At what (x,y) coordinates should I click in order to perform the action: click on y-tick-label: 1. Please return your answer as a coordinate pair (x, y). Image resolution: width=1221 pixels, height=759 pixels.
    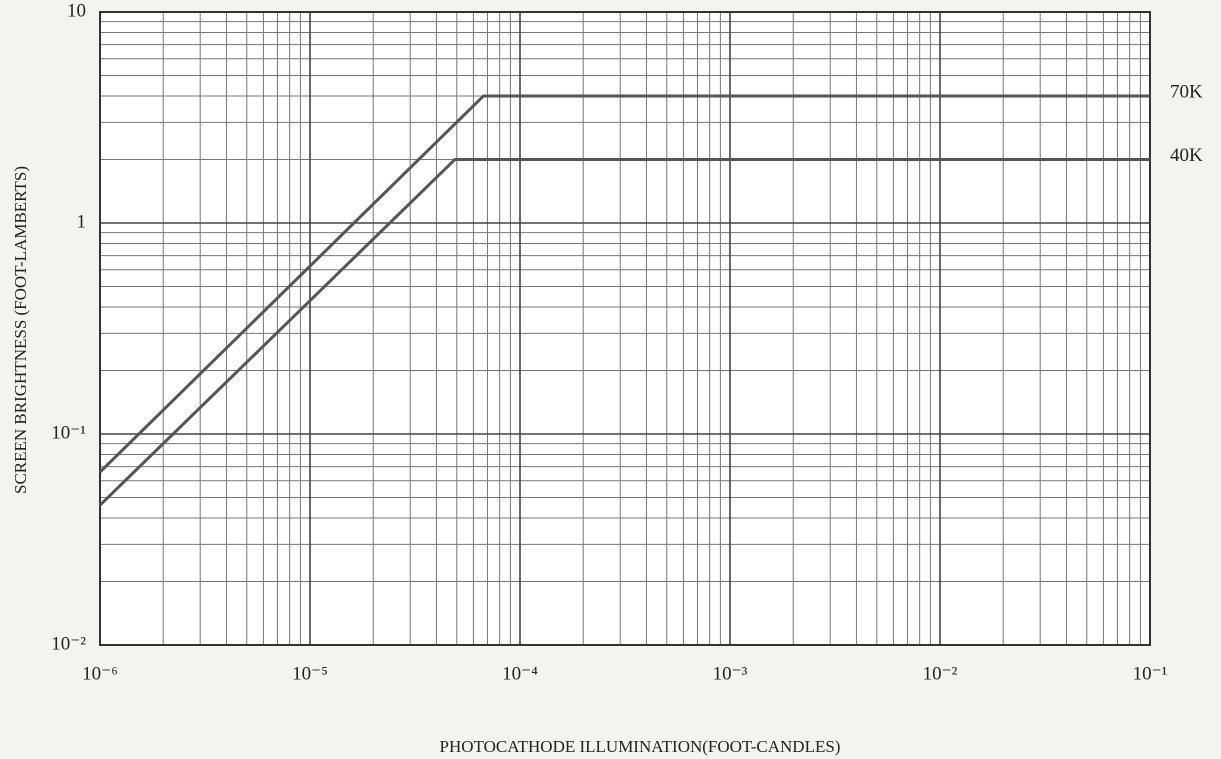
    Looking at the image, I should click on (82, 221).